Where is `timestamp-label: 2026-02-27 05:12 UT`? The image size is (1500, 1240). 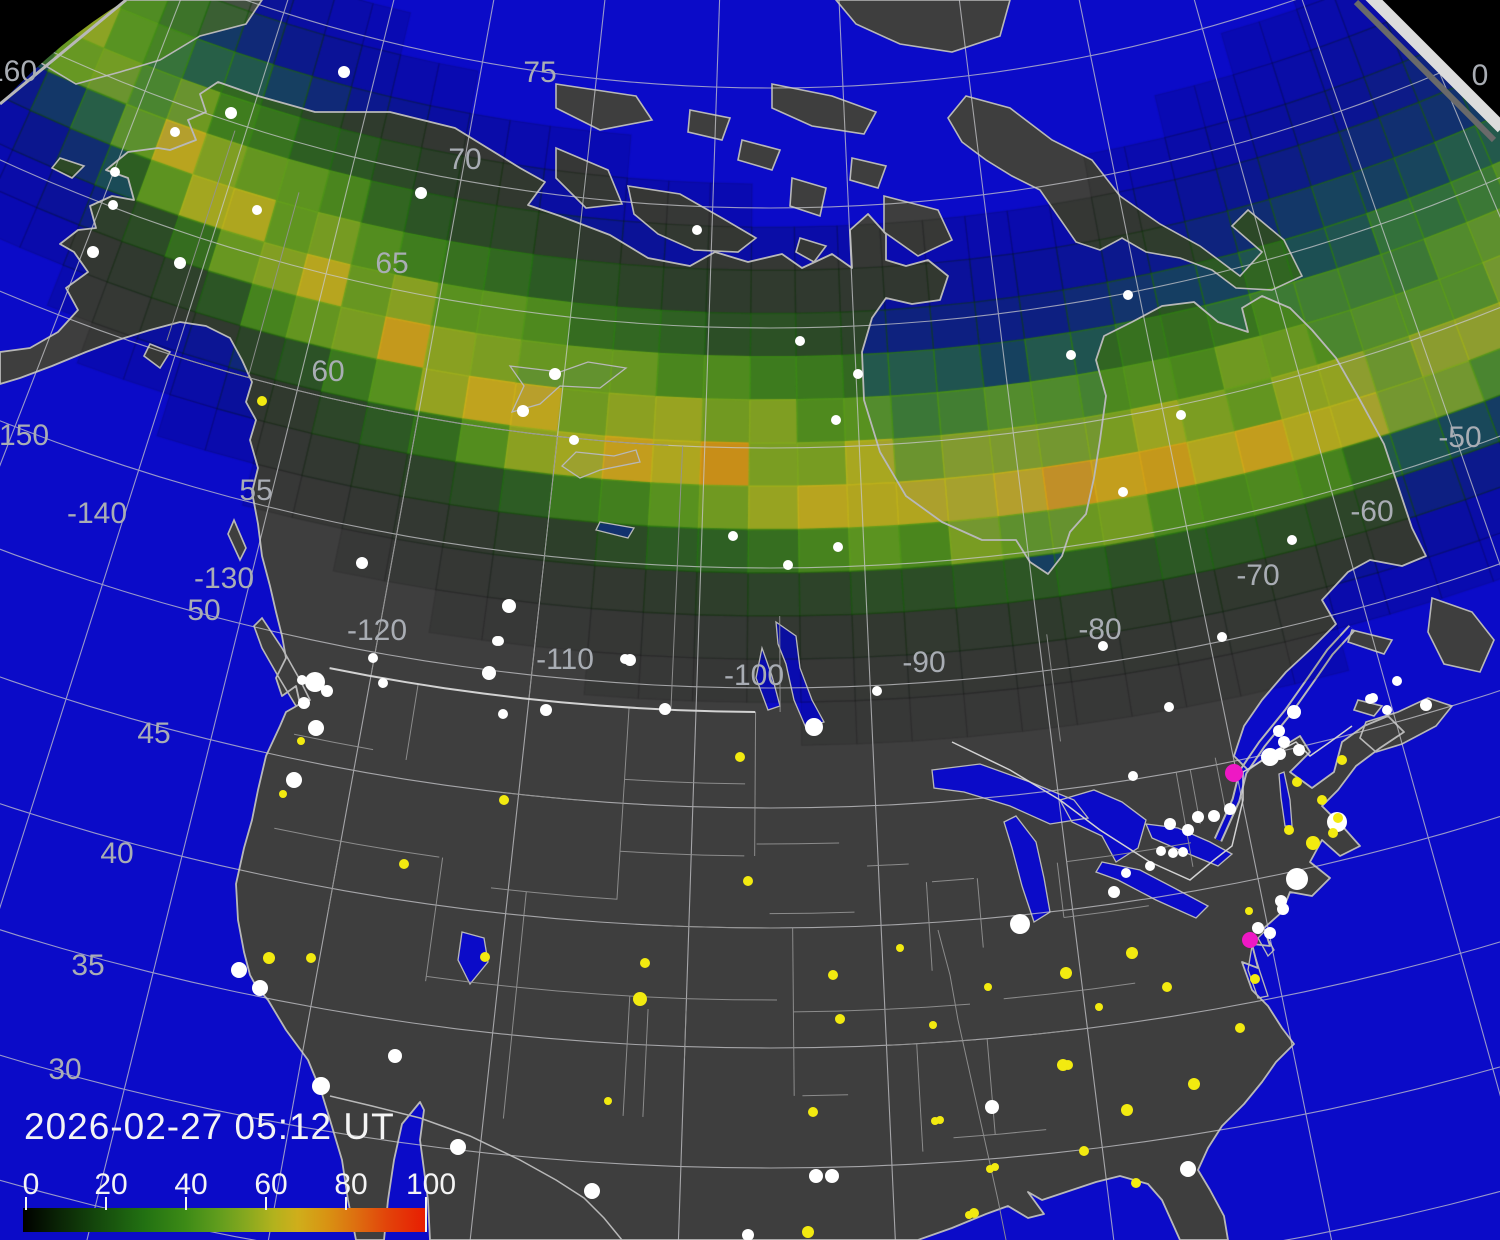
timestamp-label: 2026-02-27 05:12 UT is located at coordinates (209, 1126).